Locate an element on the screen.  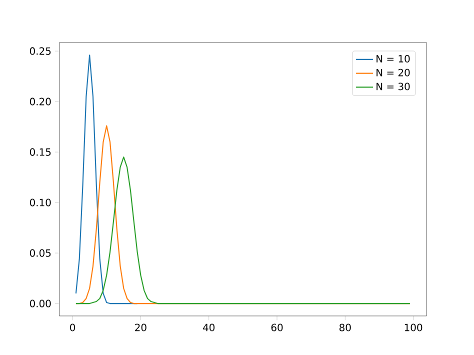
x-tick-label: 20 is located at coordinates (140, 328).